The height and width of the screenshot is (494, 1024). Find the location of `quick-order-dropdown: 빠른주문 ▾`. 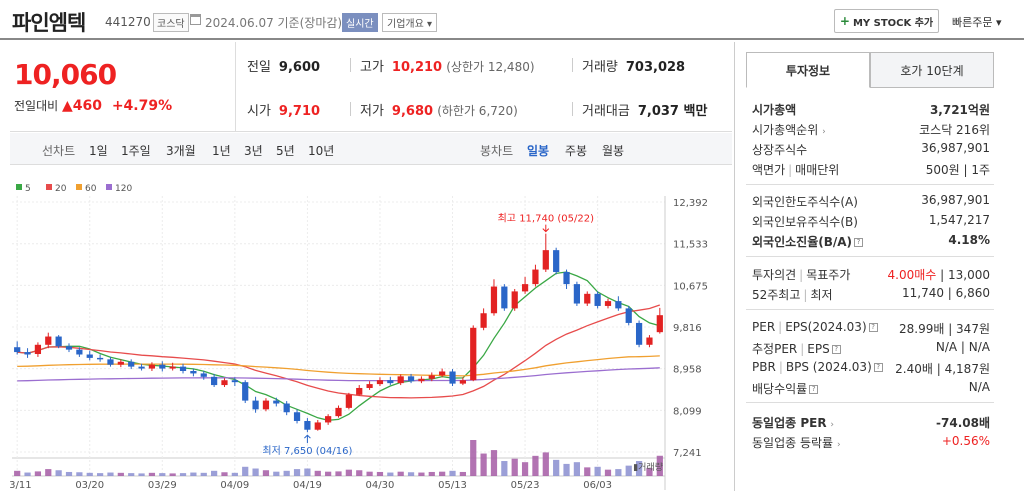

quick-order-dropdown: 빠른주문 ▾ is located at coordinates (977, 22).